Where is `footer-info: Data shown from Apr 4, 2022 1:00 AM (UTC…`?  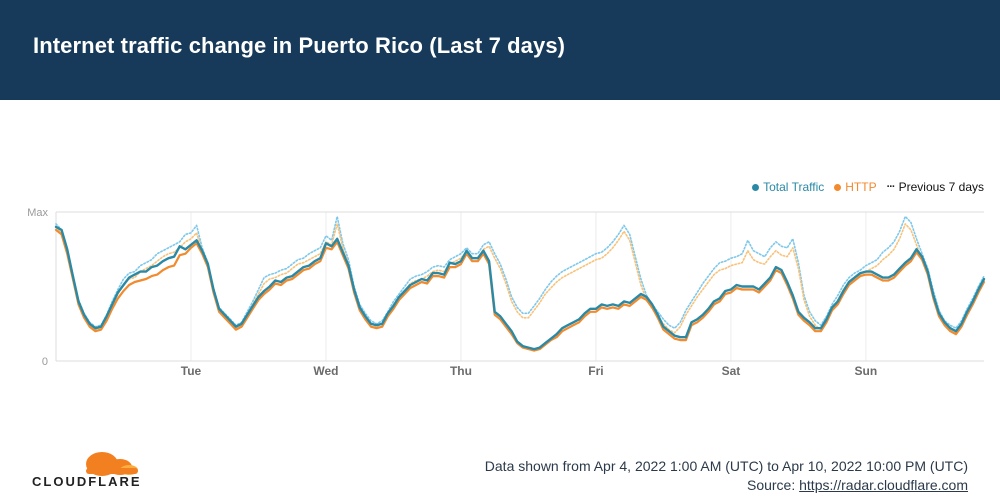 footer-info: Data shown from Apr 4, 2022 1:00 AM (UTC… is located at coordinates (726, 476).